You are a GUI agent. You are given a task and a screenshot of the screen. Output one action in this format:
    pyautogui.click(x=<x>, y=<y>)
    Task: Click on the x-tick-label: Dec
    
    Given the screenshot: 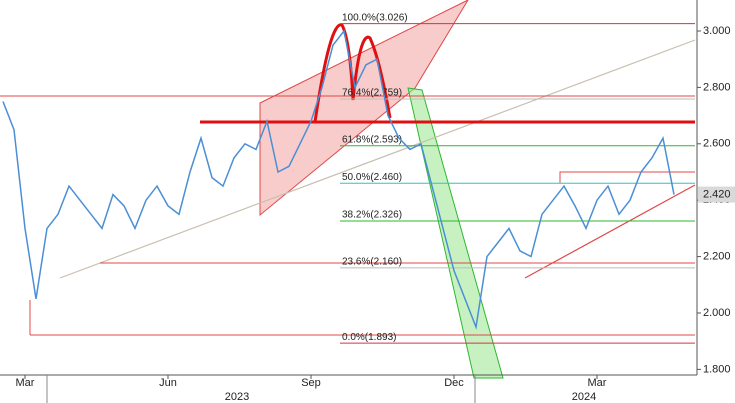 What is the action you would take?
    pyautogui.click(x=454, y=383)
    